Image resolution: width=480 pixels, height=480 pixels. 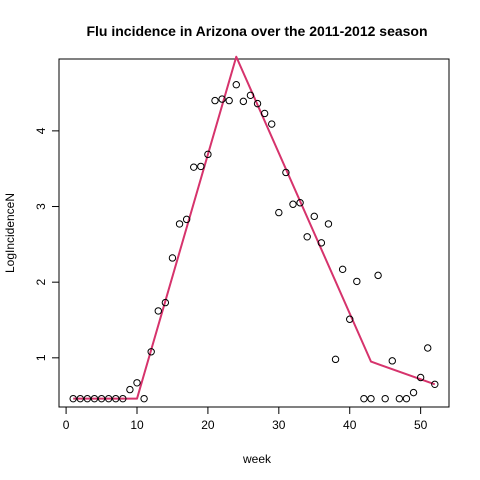 What do you see at coordinates (41, 130) in the screenshot?
I see `y-tick-label: 4` at bounding box center [41, 130].